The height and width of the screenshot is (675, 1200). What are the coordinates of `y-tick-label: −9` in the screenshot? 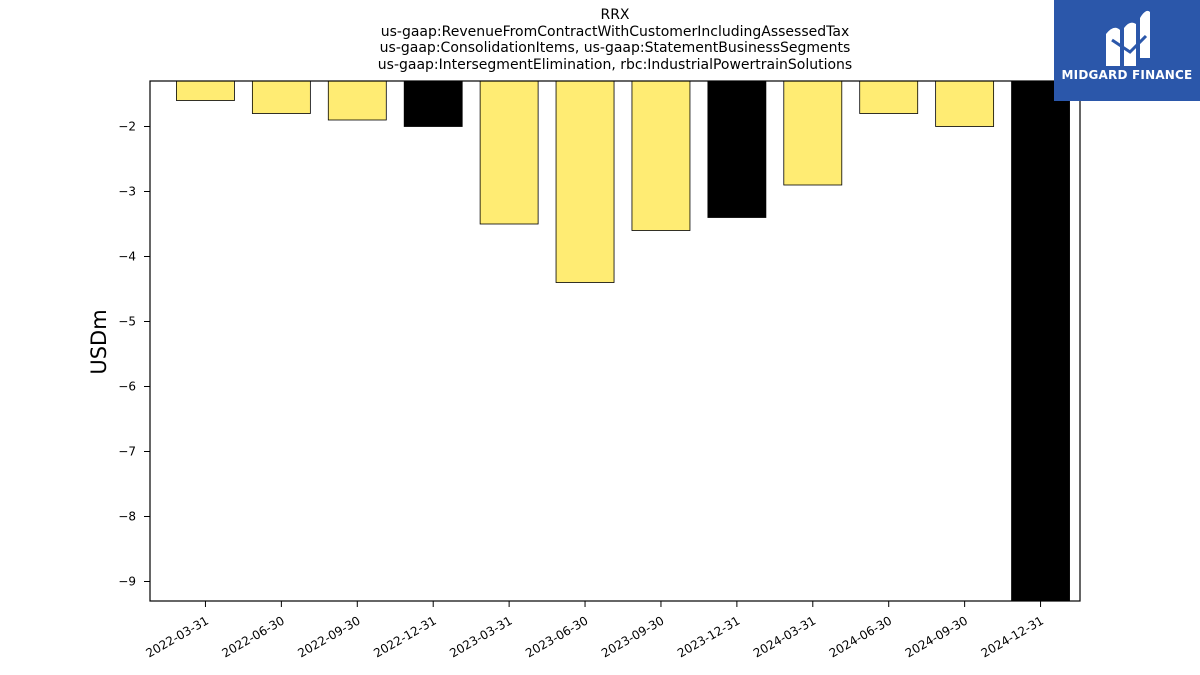 It's located at (127, 582).